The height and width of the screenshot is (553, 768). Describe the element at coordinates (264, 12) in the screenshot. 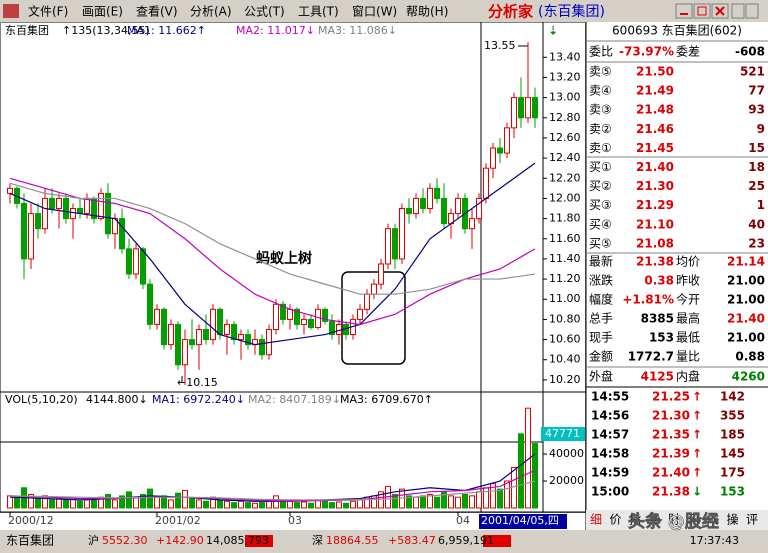

I see `menu-item: 公式(T)` at that location.